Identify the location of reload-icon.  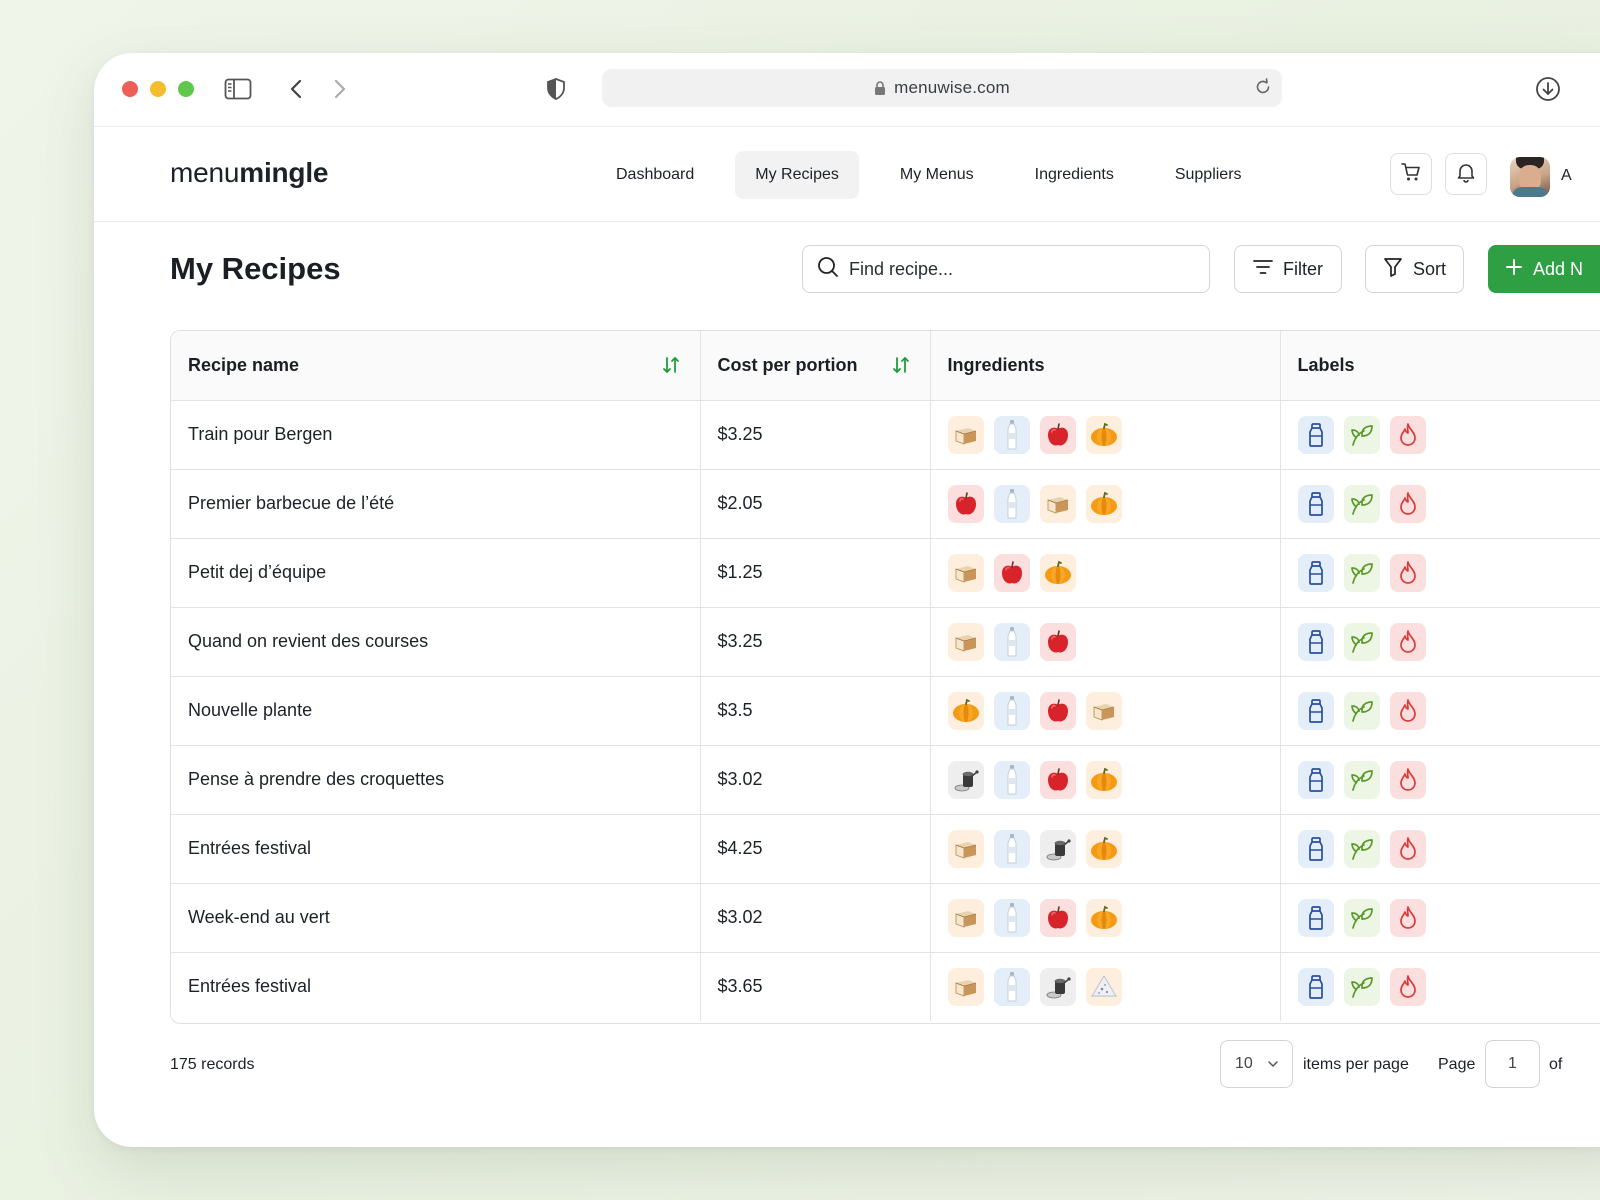
(1263, 89).